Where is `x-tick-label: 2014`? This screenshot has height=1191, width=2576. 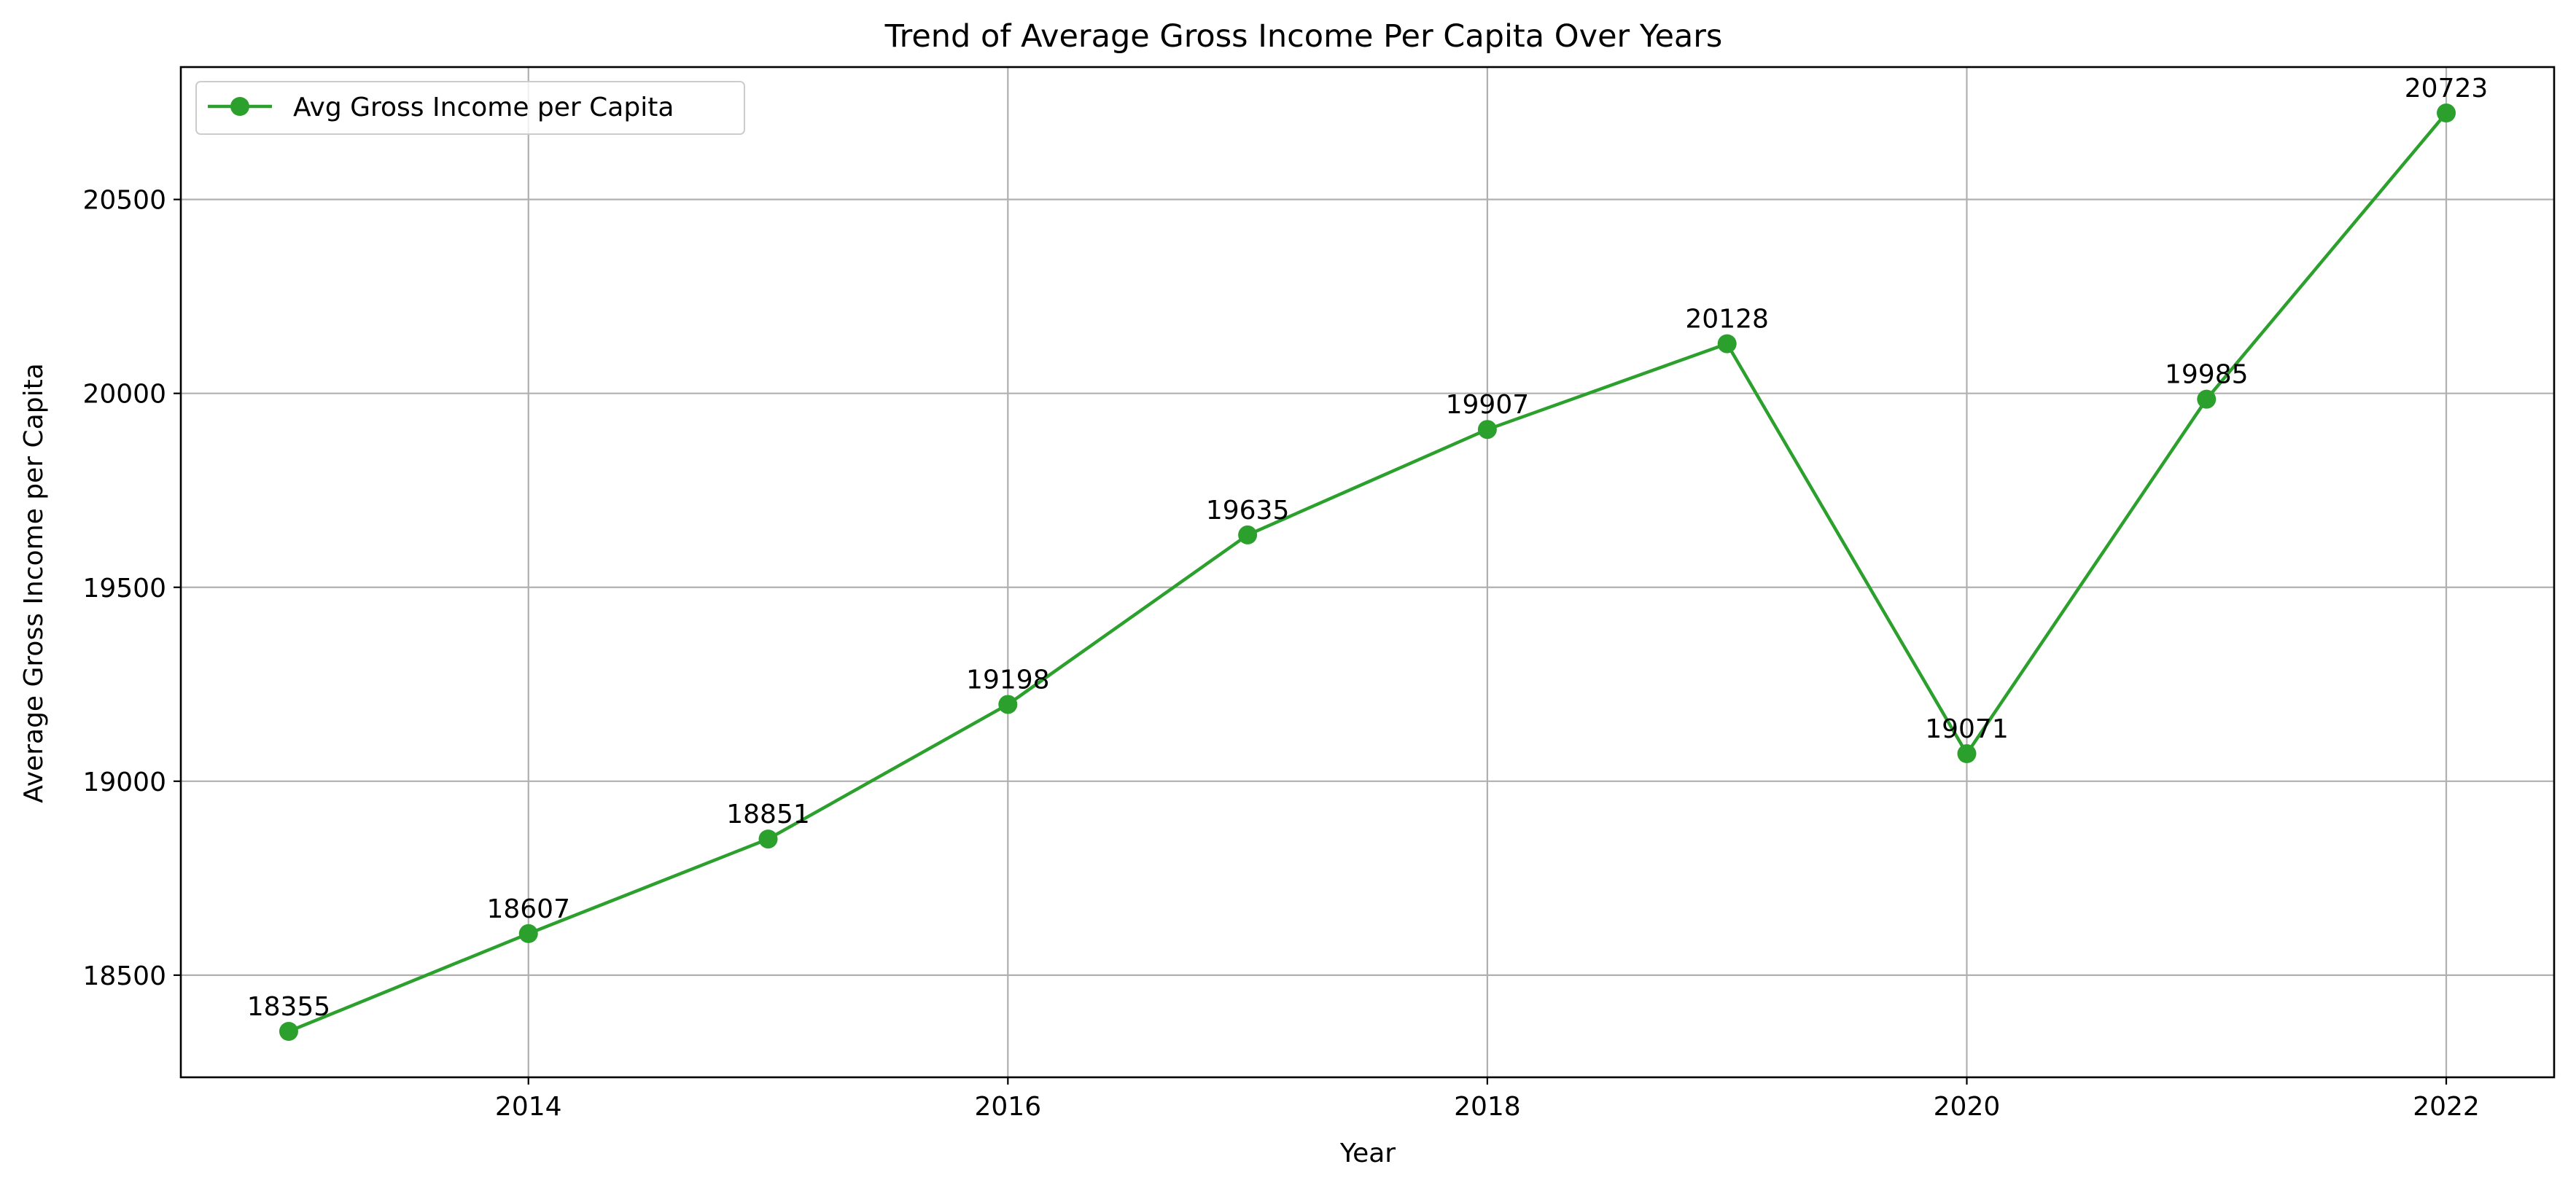 x-tick-label: 2014 is located at coordinates (528, 1107).